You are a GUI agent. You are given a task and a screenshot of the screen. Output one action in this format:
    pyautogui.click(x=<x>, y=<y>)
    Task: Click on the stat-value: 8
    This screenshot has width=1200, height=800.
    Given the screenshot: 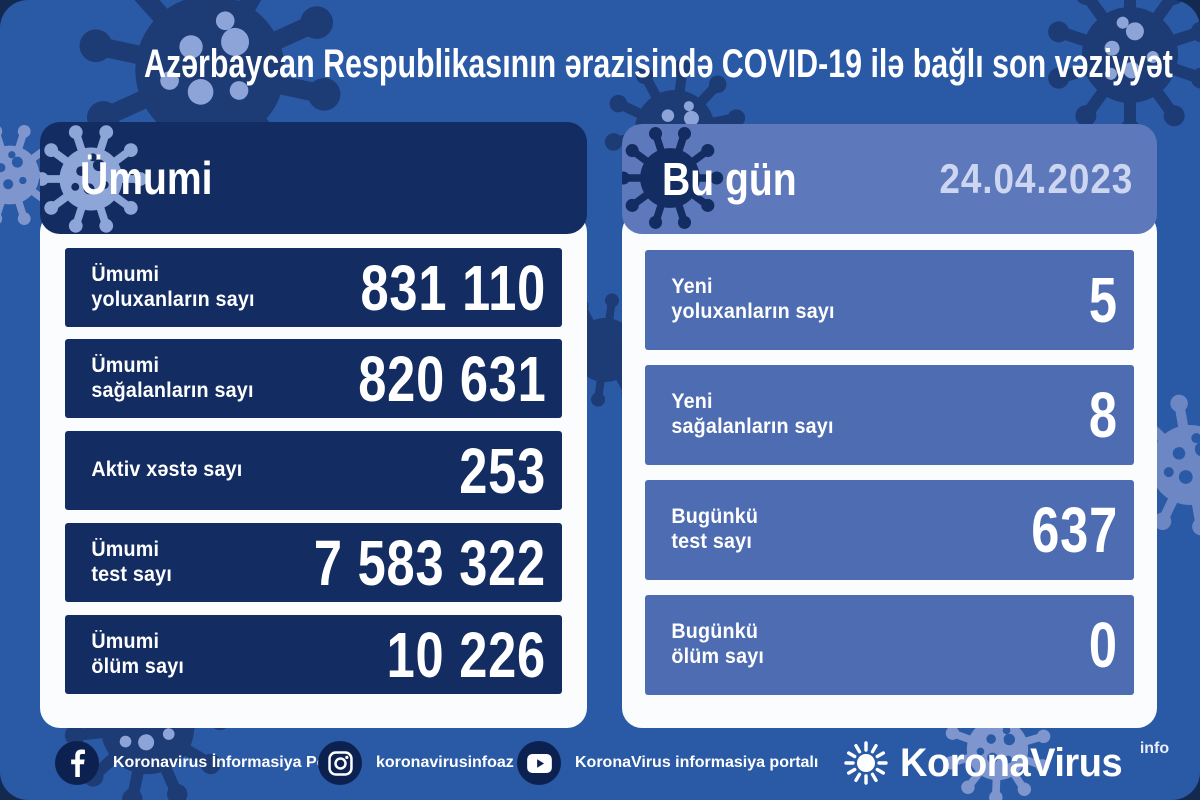 What is the action you would take?
    pyautogui.click(x=1104, y=415)
    